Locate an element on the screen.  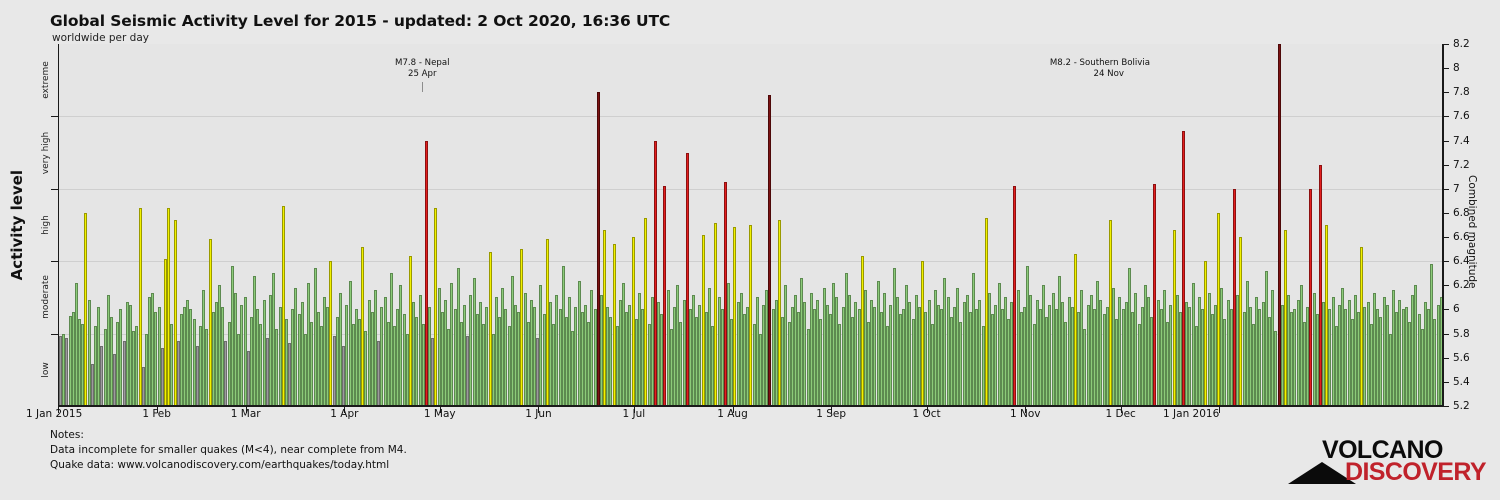
y-axis-right-label-8.2: 8.2 is located at coordinates (1461, 44).